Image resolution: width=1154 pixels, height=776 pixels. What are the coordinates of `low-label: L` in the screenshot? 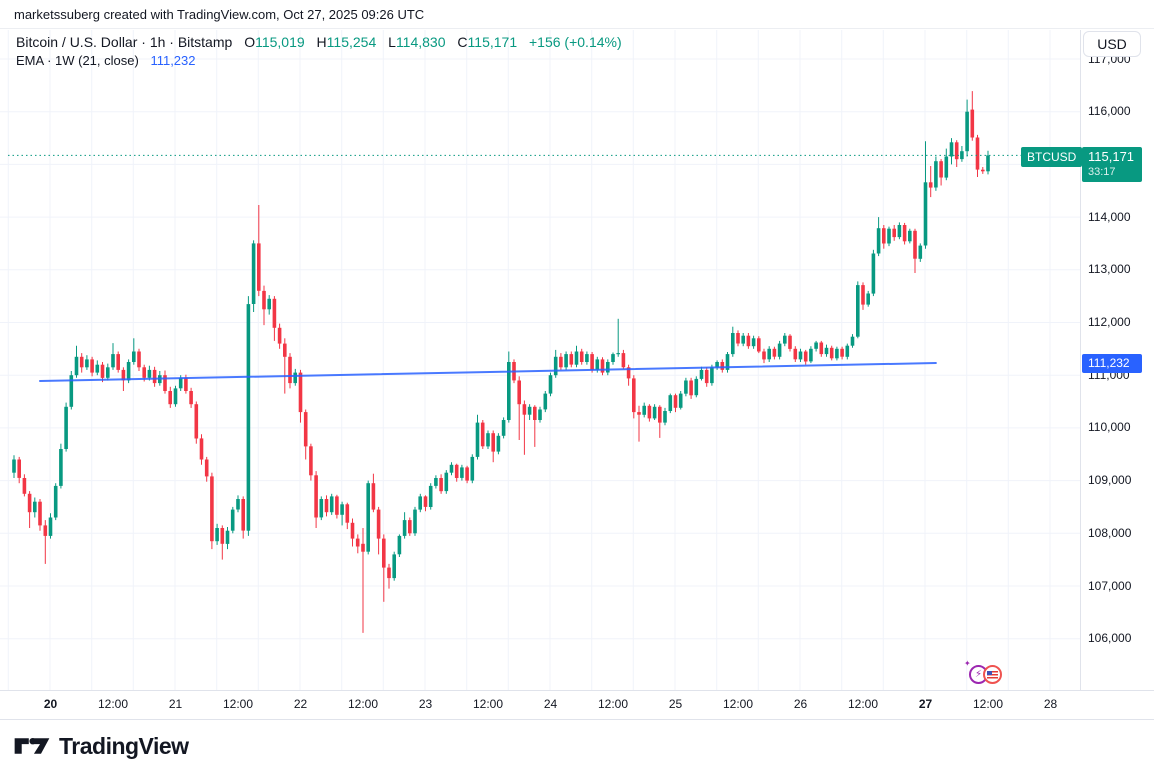 It's located at (392, 42).